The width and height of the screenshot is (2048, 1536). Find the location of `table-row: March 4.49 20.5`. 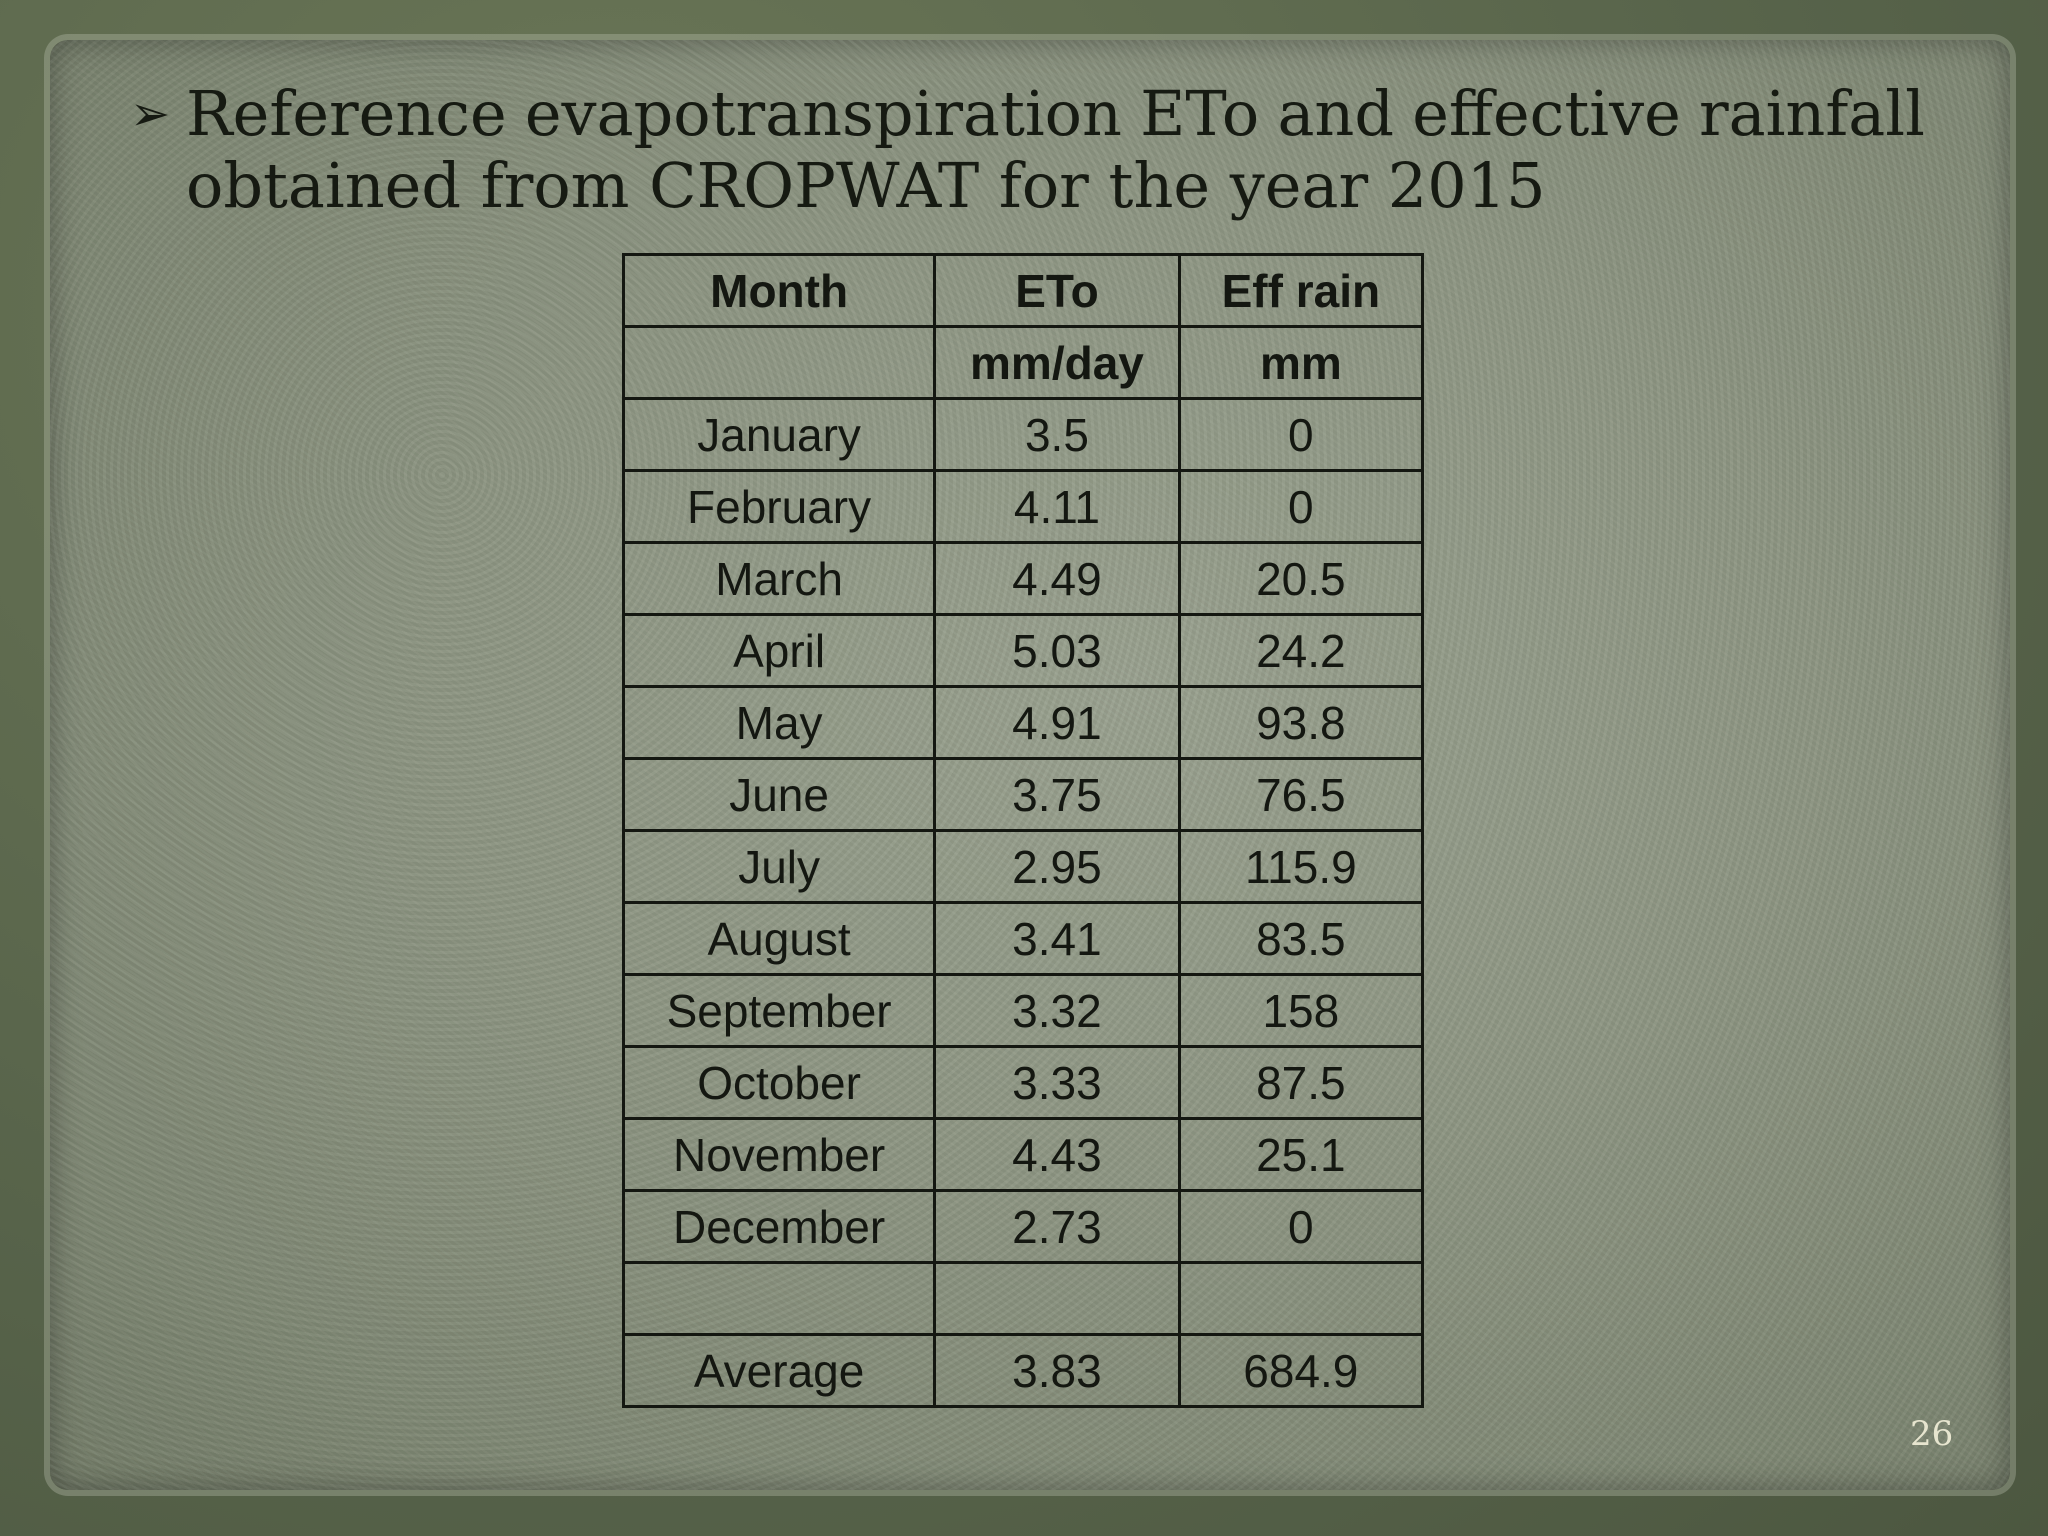

table-row: March 4.49 20.5 is located at coordinates (1023, 578).